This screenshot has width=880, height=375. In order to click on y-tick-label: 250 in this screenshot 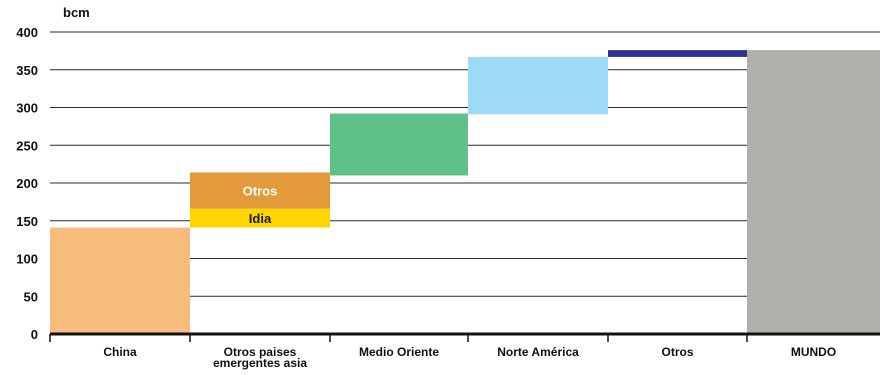, I will do `click(27, 145)`.